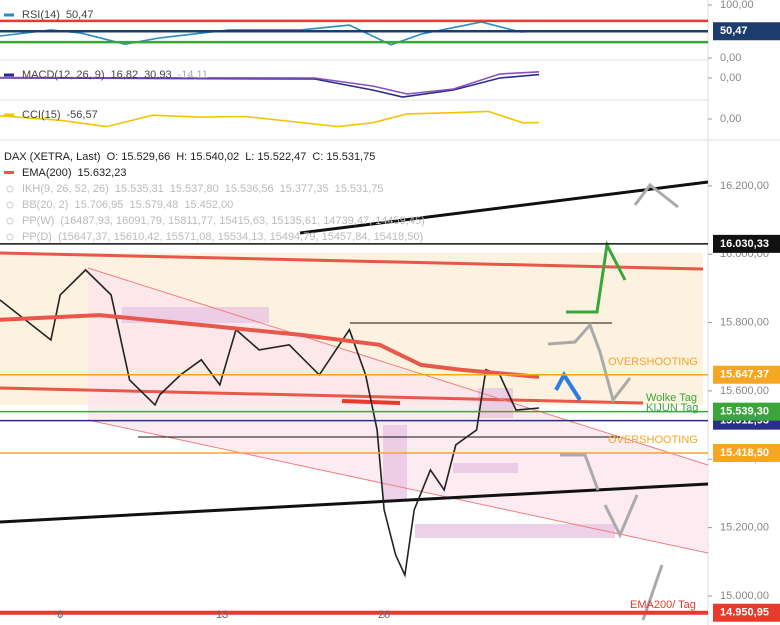  Describe the element at coordinates (744, 322) in the screenshot. I see `y-tick-label: 15.800,00` at that location.